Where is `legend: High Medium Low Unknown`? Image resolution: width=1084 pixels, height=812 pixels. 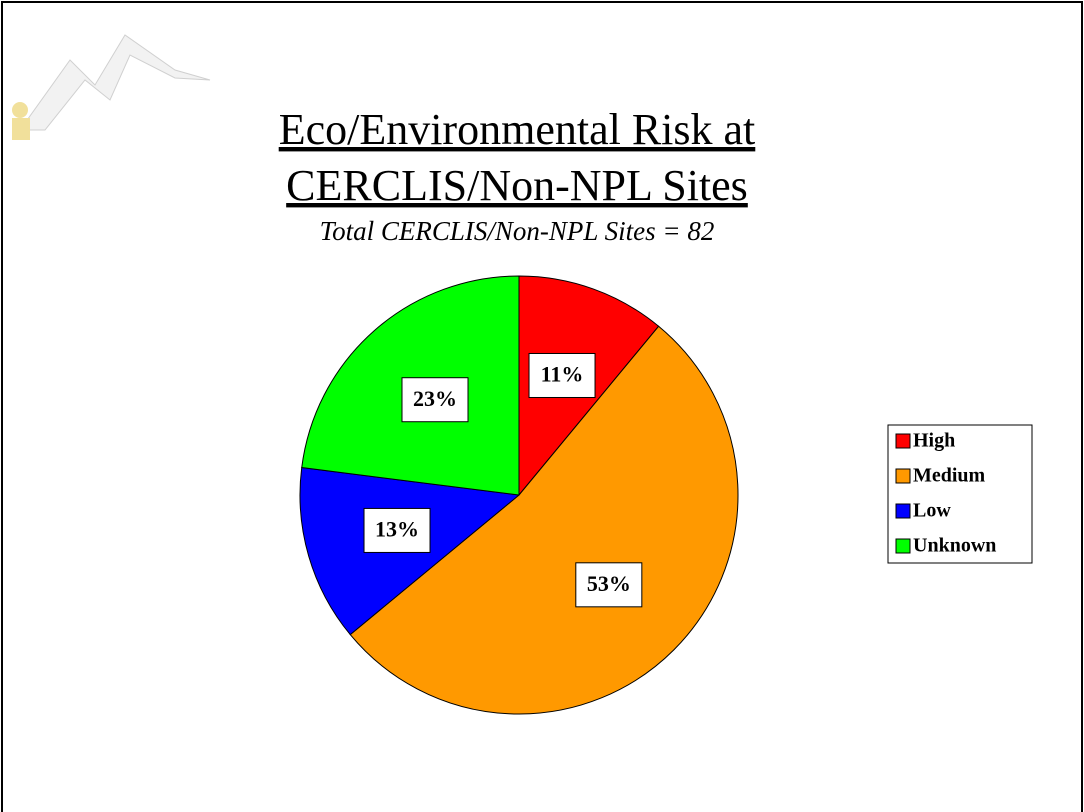
legend: High Medium Low Unknown is located at coordinates (960, 494).